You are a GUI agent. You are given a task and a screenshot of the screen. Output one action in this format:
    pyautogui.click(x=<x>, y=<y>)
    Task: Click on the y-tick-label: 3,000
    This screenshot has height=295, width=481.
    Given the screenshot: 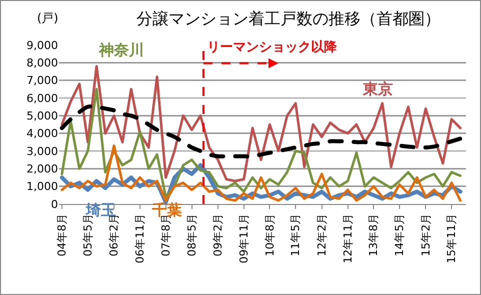 What is the action you would take?
    pyautogui.click(x=42, y=151)
    